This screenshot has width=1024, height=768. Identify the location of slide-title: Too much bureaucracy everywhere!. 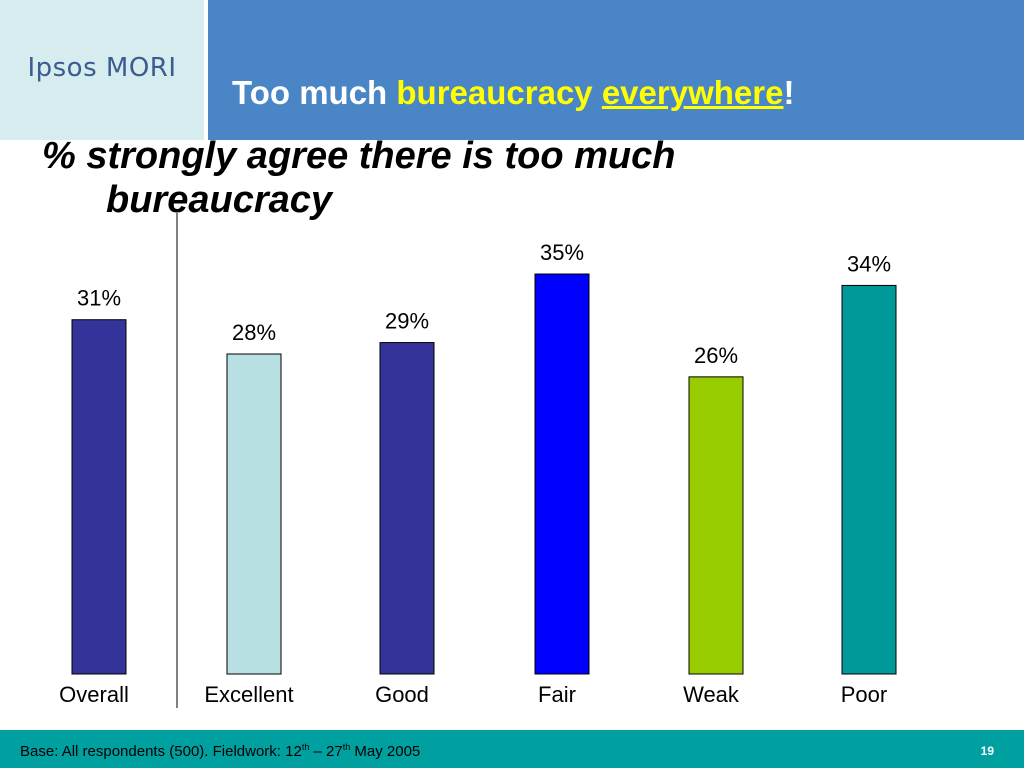
(513, 93).